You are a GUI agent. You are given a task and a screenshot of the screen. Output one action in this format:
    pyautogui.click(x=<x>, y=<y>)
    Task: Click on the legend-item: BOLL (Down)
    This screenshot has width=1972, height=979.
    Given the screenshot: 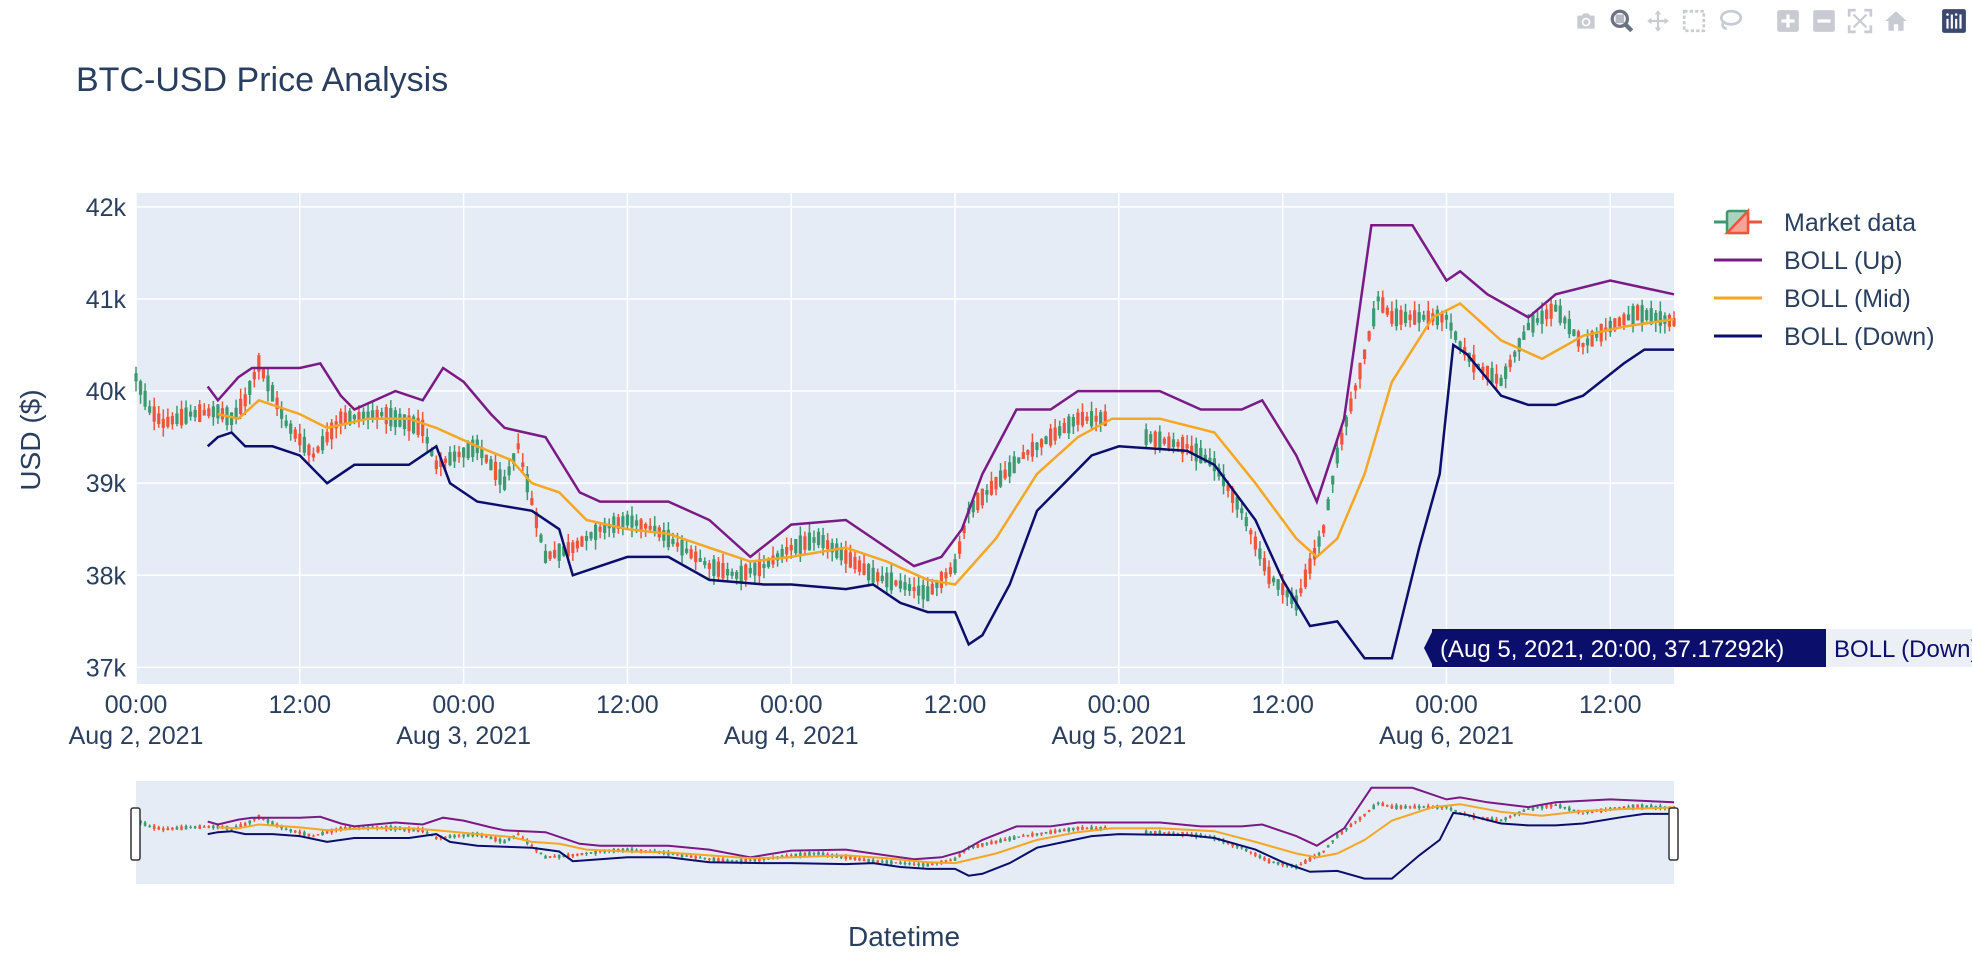 What is the action you would take?
    pyautogui.click(x=1824, y=337)
    